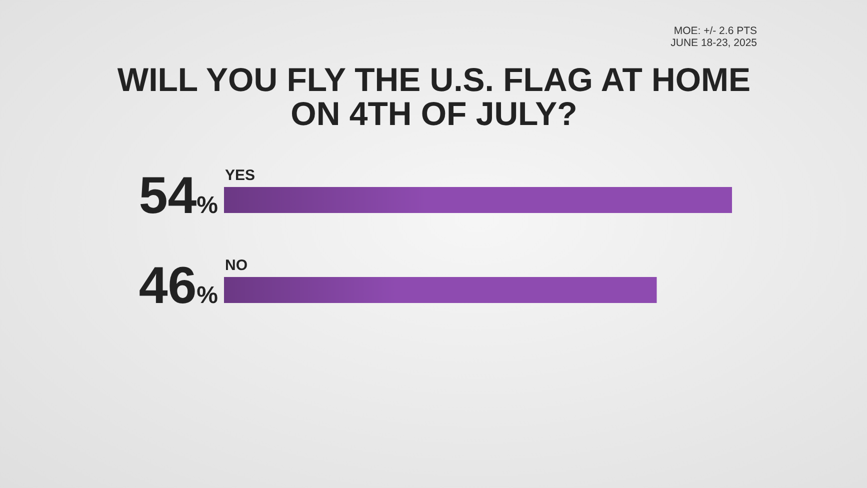 The image size is (867, 488). Describe the element at coordinates (714, 43) in the screenshot. I see `text: JUNE 18-23, 2025` at that location.